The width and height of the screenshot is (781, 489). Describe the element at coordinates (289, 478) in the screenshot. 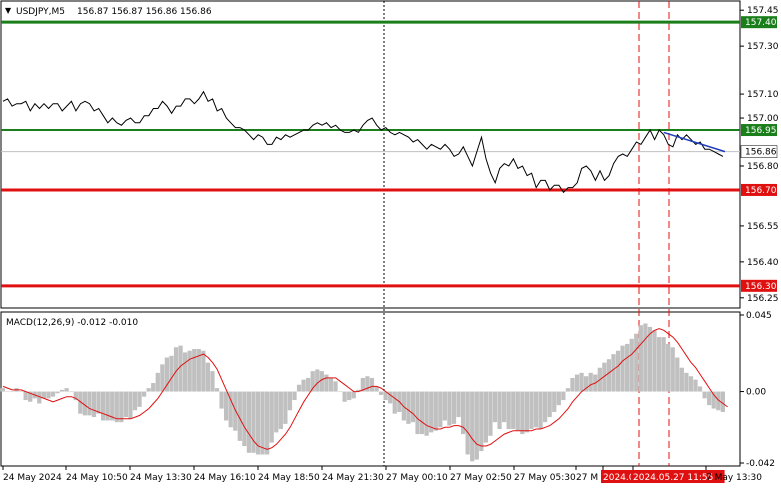

I see `time-tick-label: 24 May 18:50` at that location.